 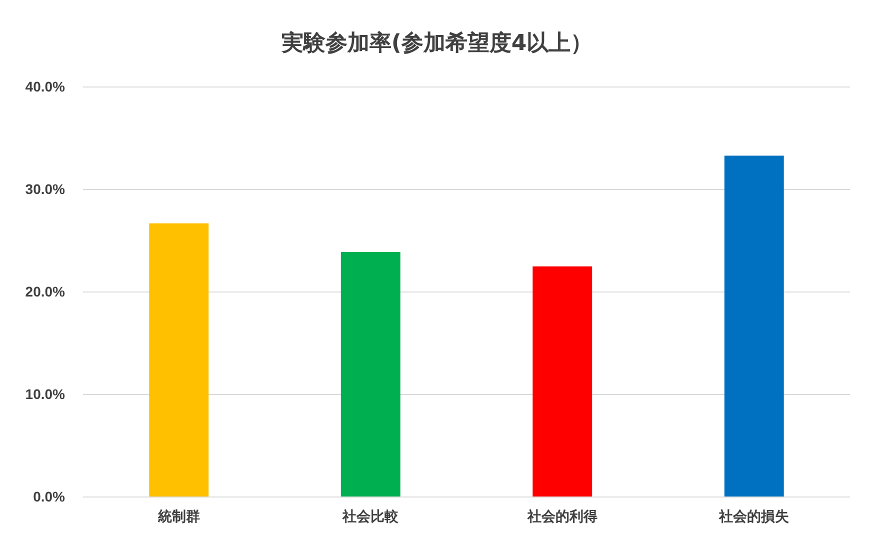 What do you see at coordinates (371, 516) in the screenshot?
I see `x-tick-label: 社会比較` at bounding box center [371, 516].